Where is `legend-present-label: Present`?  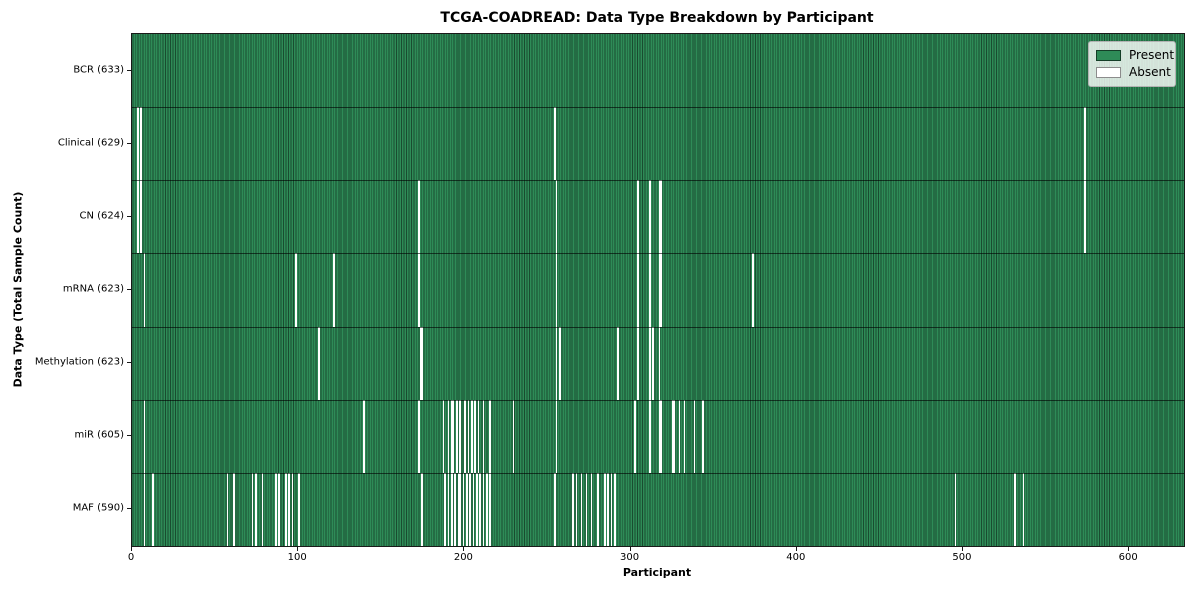 legend-present-label: Present is located at coordinates (1152, 55).